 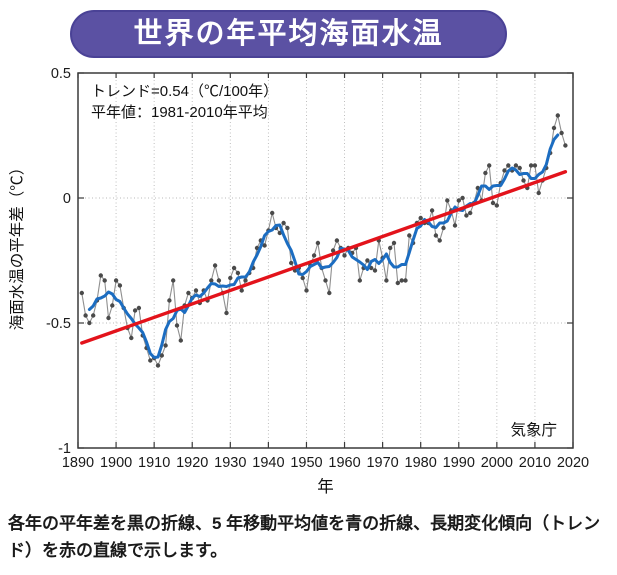 I want to click on x-tick-label: 1890, so click(x=78, y=463).